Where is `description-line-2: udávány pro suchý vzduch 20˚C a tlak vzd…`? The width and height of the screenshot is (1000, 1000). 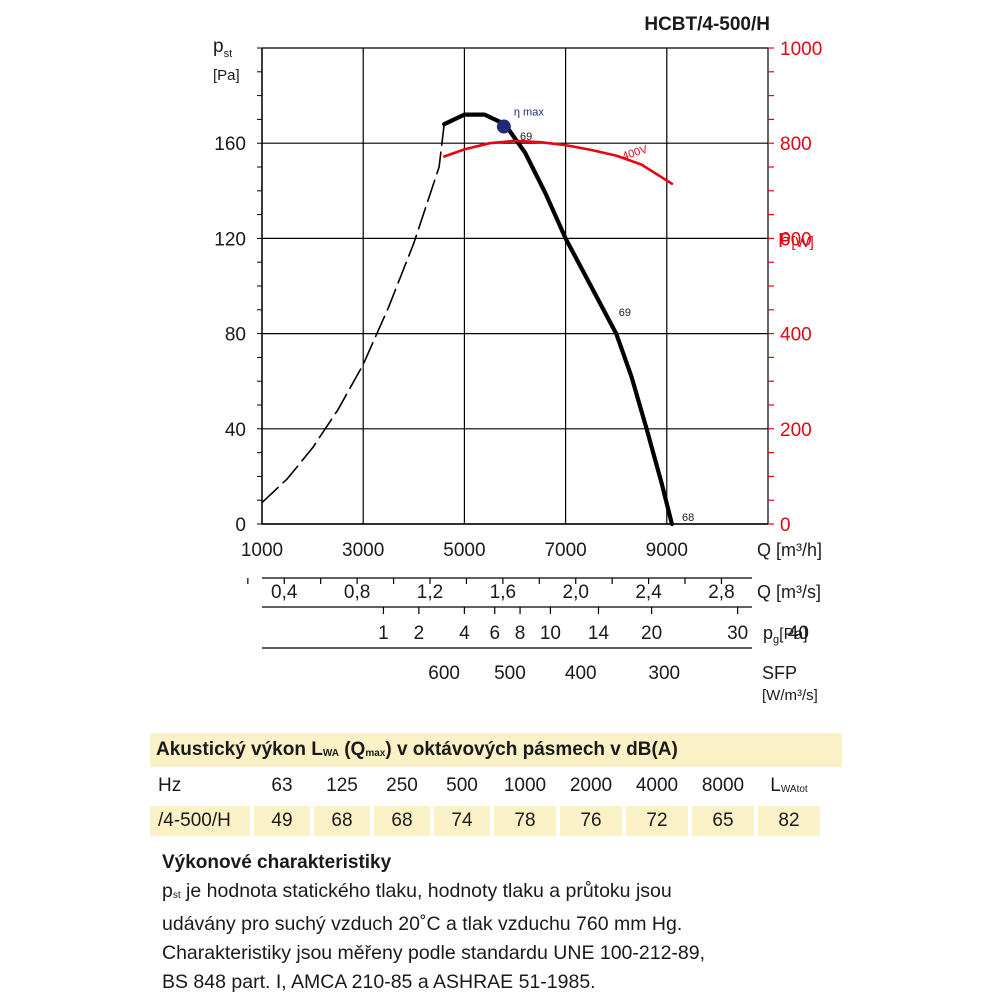
description-line-2: udávány pro suchý vzduch 20˚C a tlak vzd… is located at coordinates (422, 924).